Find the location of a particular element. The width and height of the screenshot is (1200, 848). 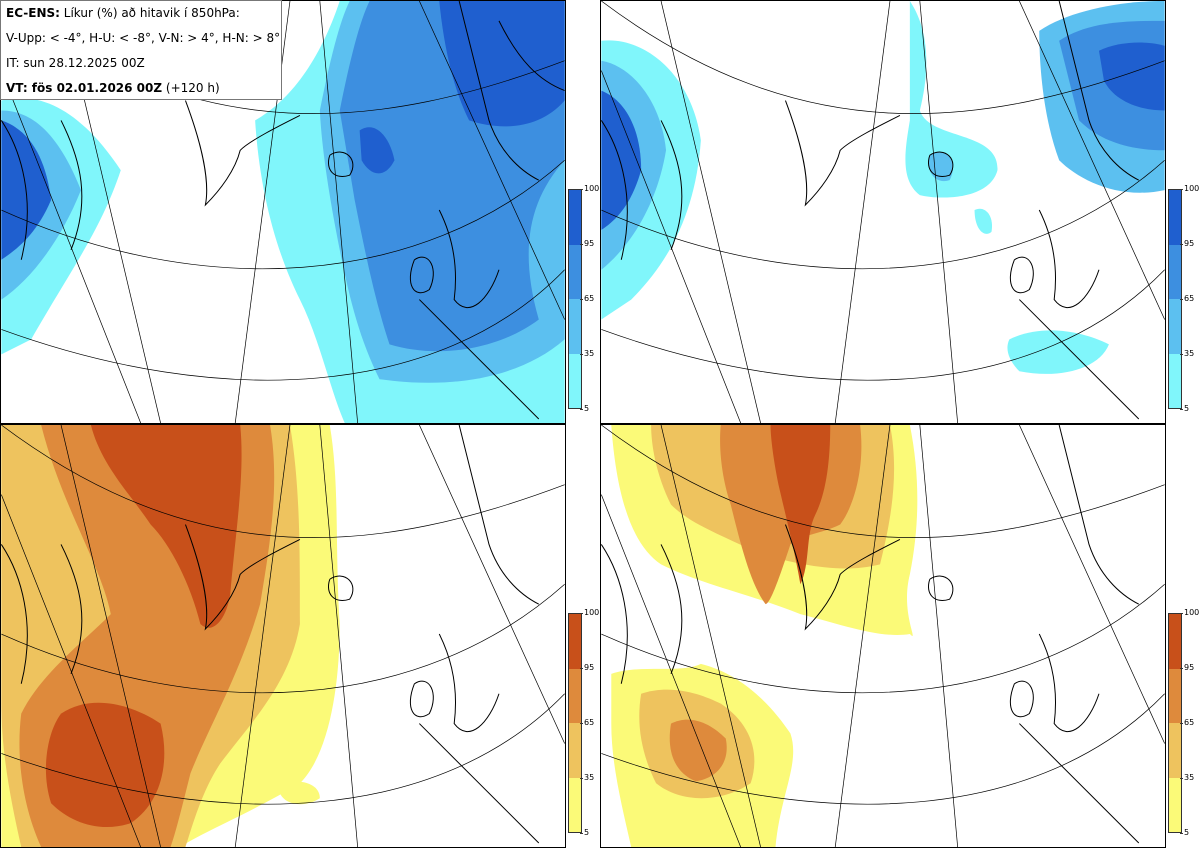

colorbar-warm-4: 100 95 65 35 5 is located at coordinates (585, 723).